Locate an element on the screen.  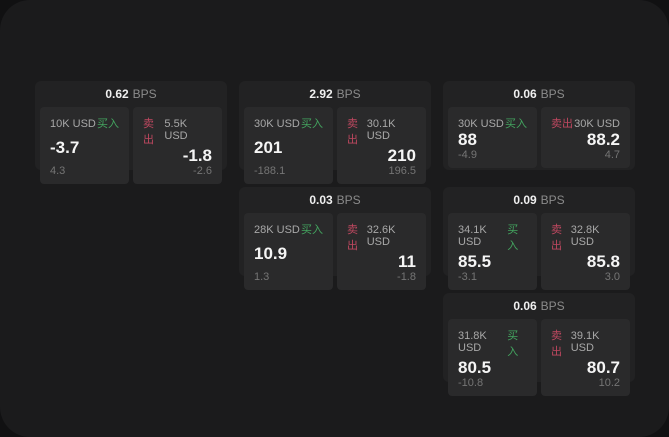
spread-value: 2.92 is located at coordinates (321, 94).